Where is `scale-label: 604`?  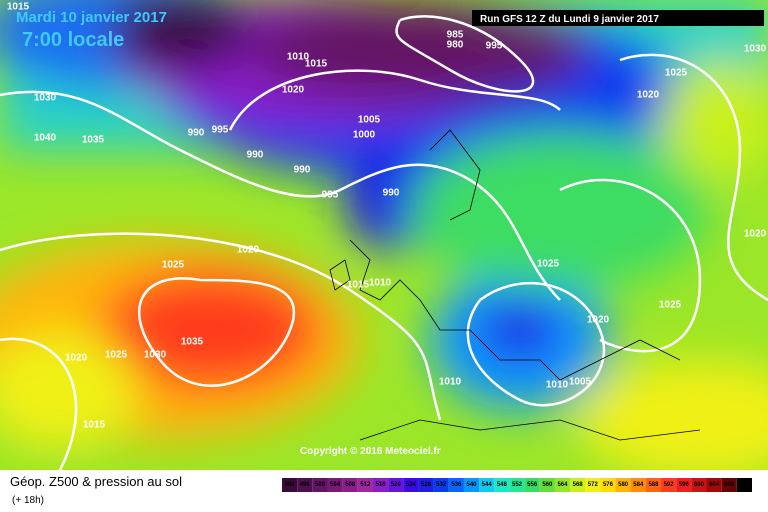 scale-label: 604 is located at coordinates (714, 485).